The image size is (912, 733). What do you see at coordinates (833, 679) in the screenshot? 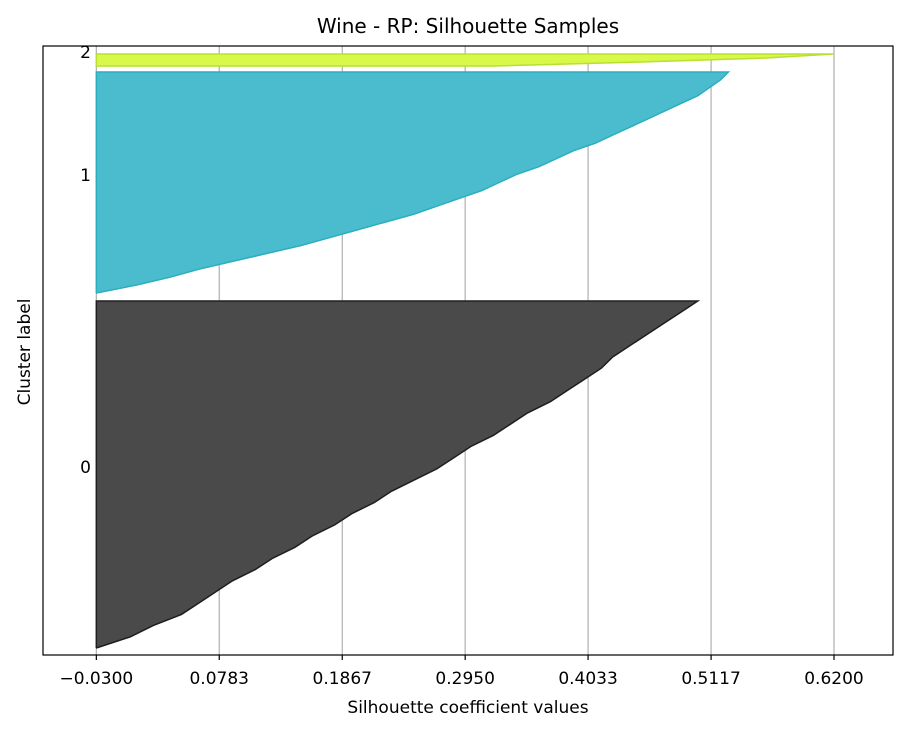
I see `x-tick-label: 0.6200` at bounding box center [833, 679].